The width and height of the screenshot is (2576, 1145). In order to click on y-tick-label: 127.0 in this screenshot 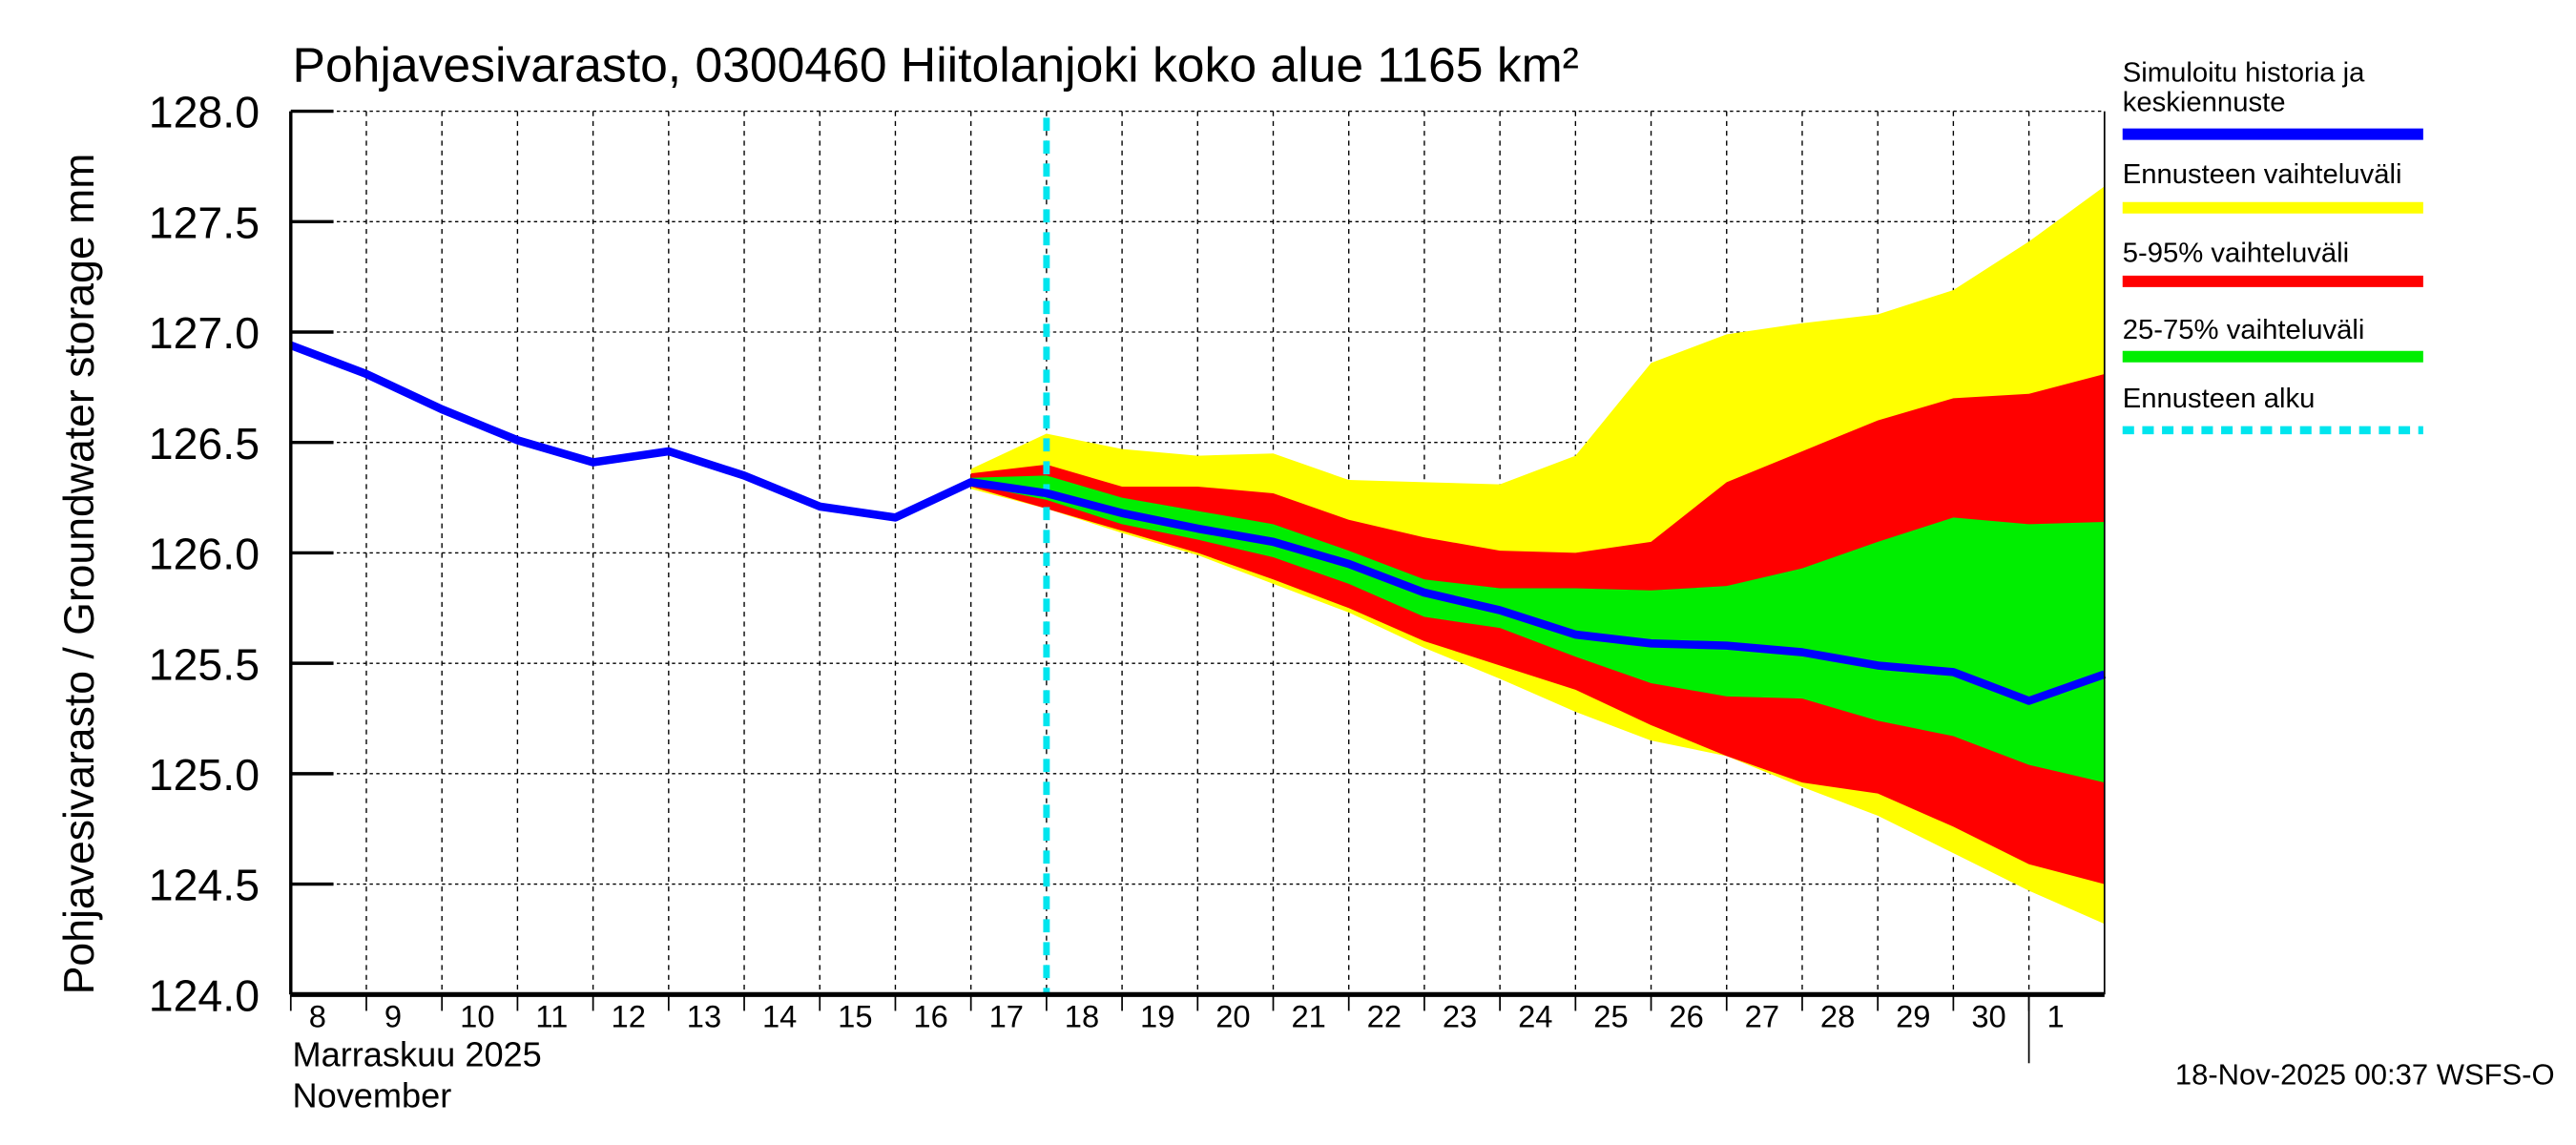, I will do `click(204, 333)`.